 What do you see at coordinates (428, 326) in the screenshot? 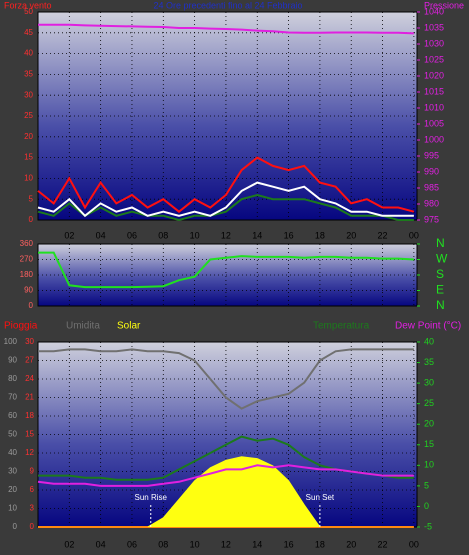
I see `legend-label: Dew Point (°C)` at bounding box center [428, 326].